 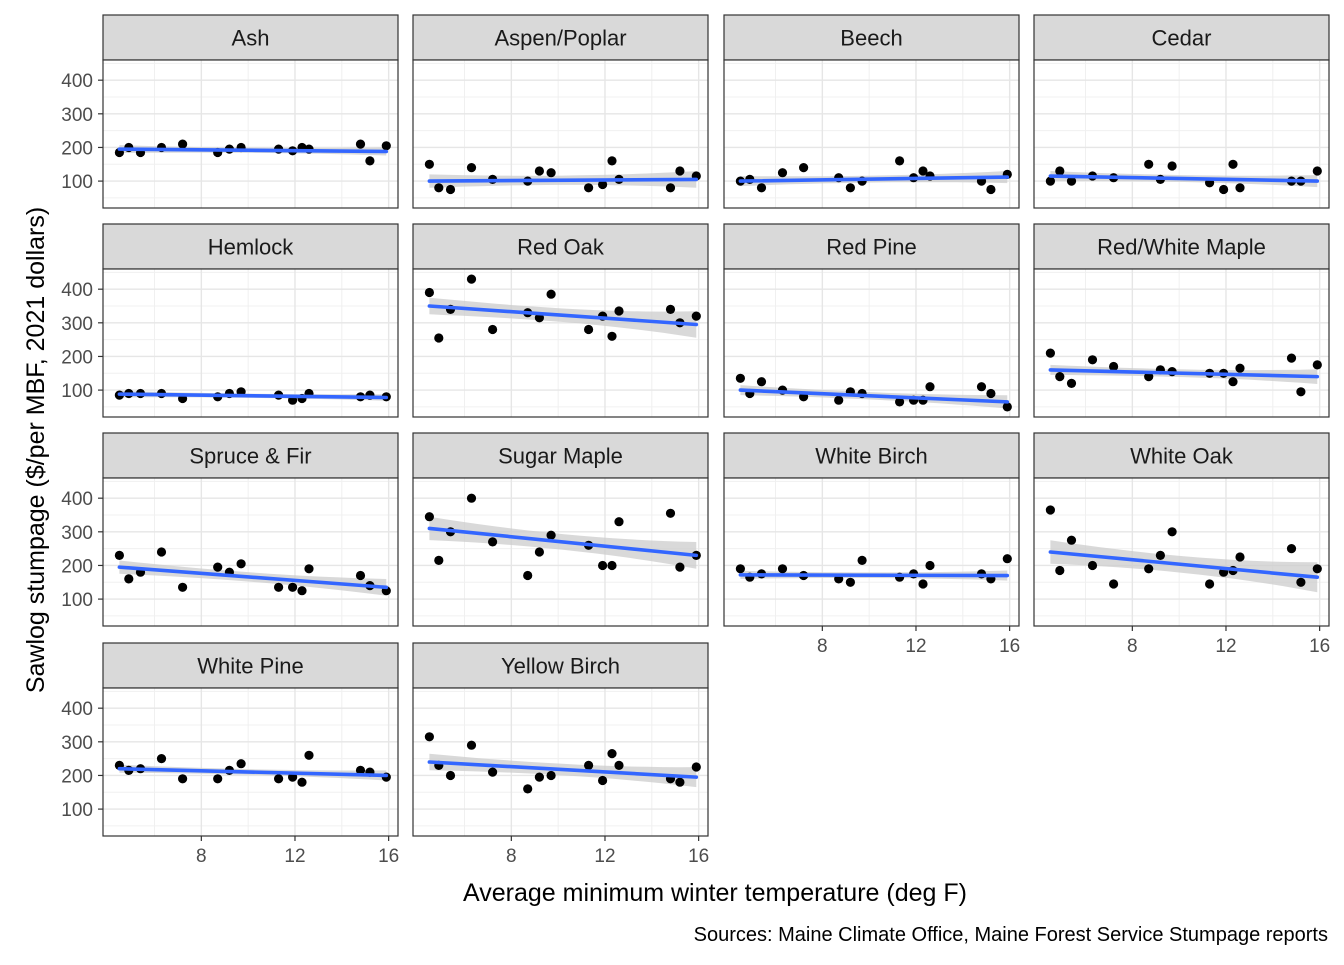 I want to click on panel-red-oak: Red Oak, so click(x=560, y=320).